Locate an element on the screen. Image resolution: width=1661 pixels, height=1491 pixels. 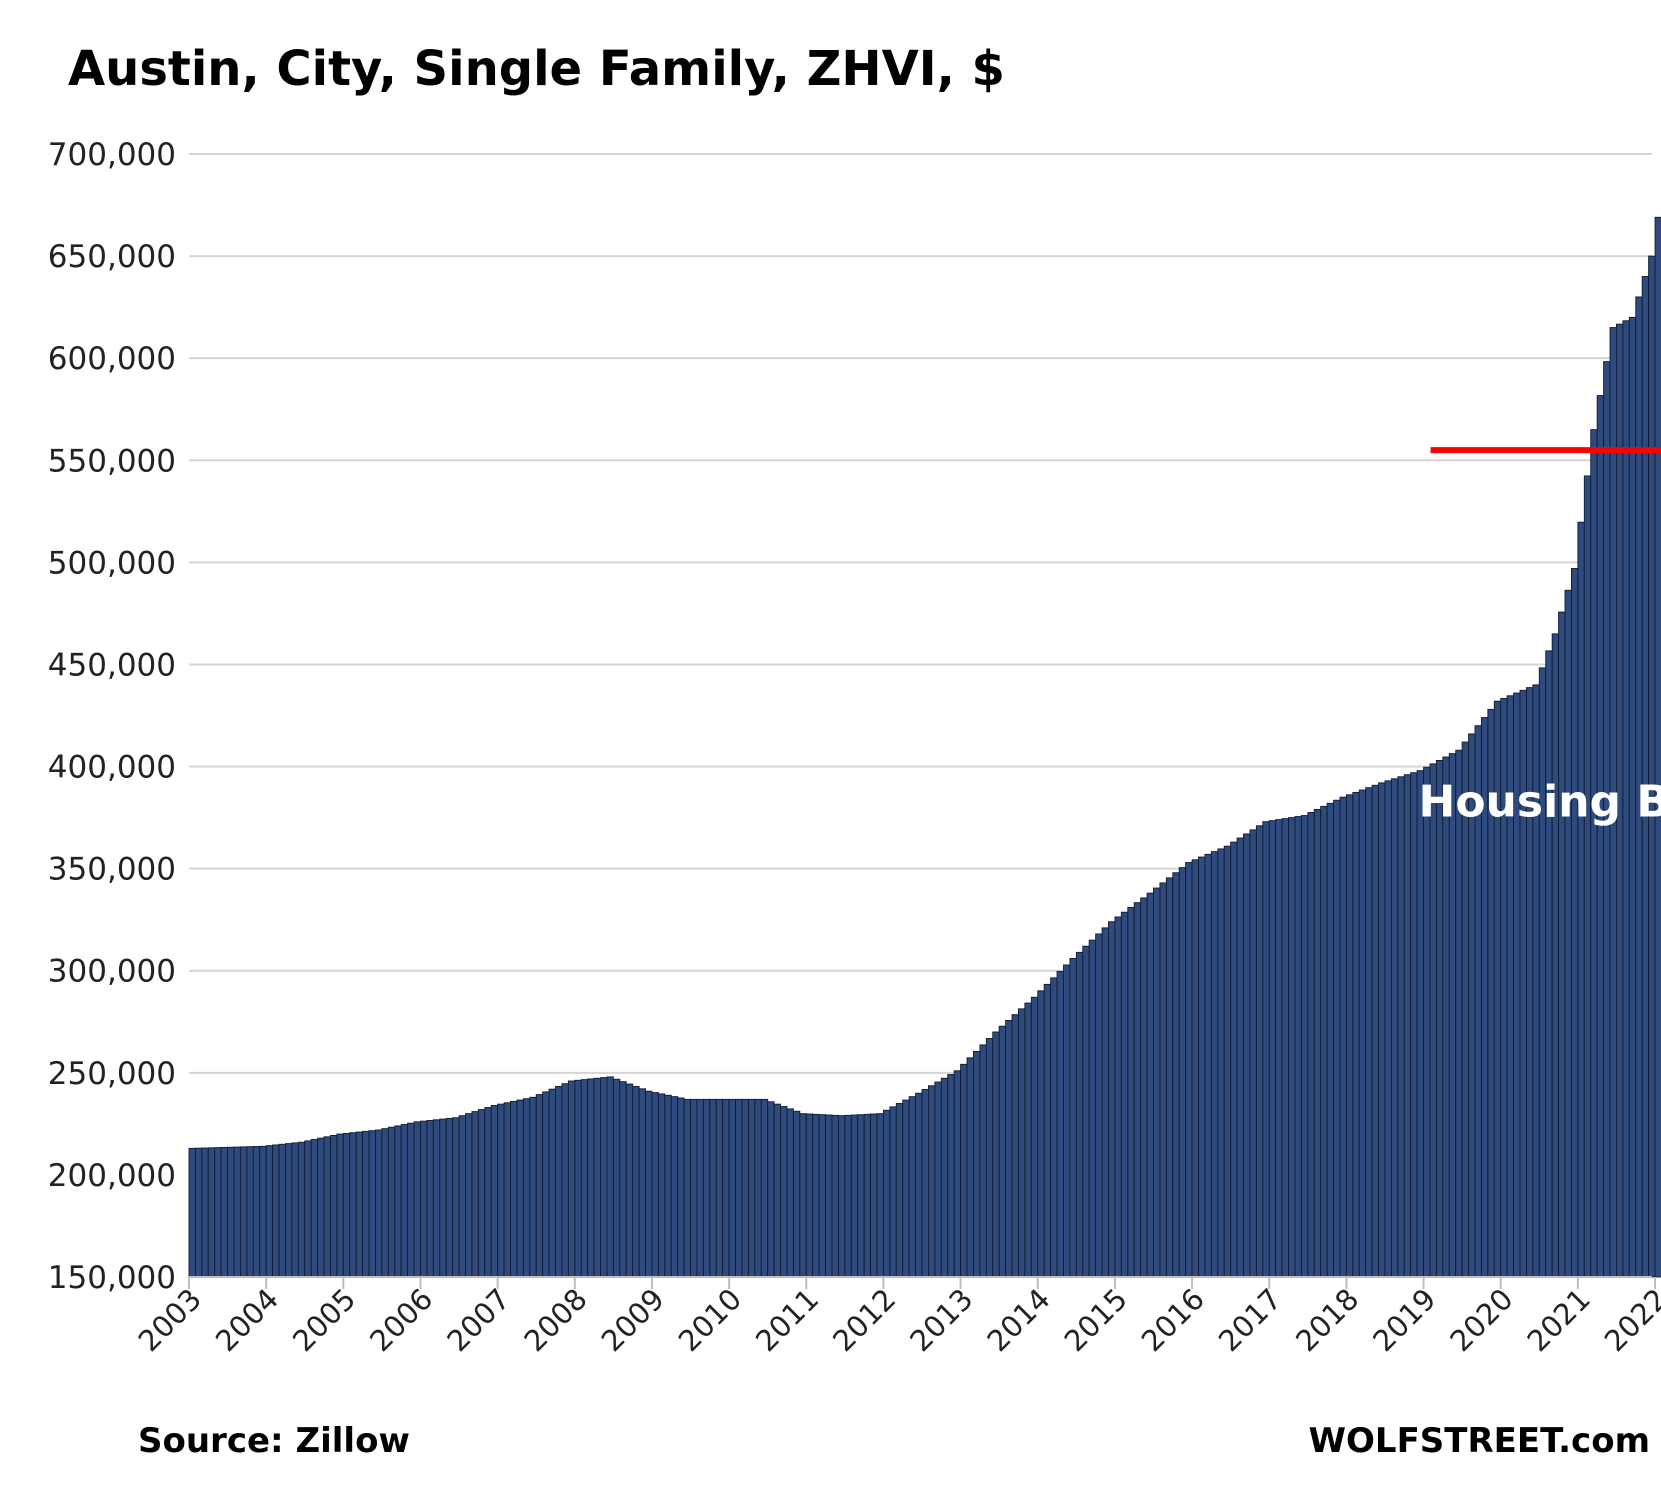
source-note: Source: Zillow is located at coordinates (274, 1441).